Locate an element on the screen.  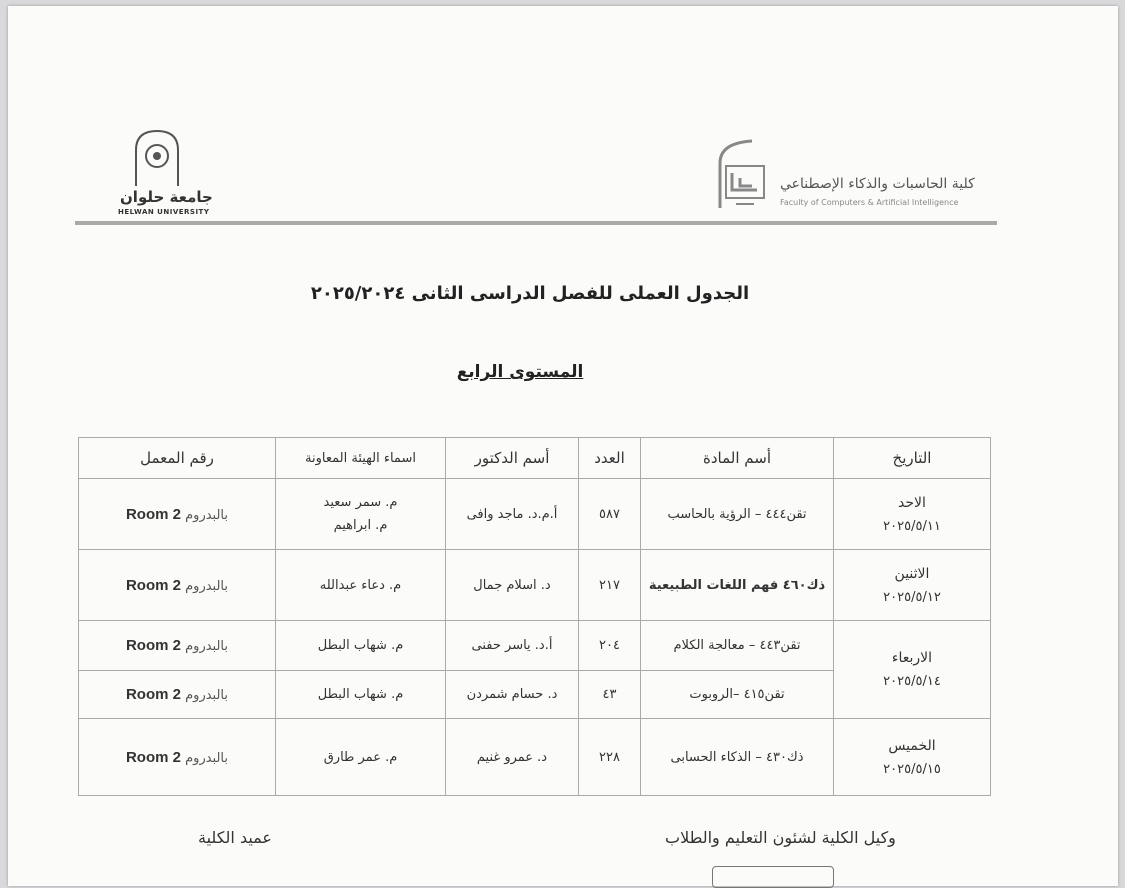
header-divider is located at coordinates (536, 223).